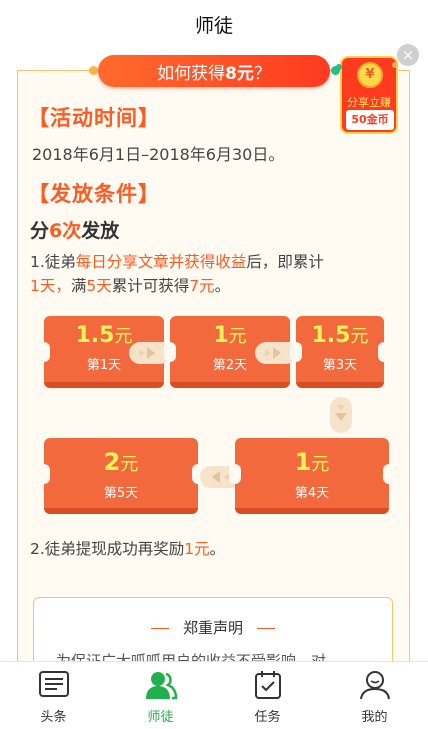  I want to click on decor-dot-right, so click(335, 70).